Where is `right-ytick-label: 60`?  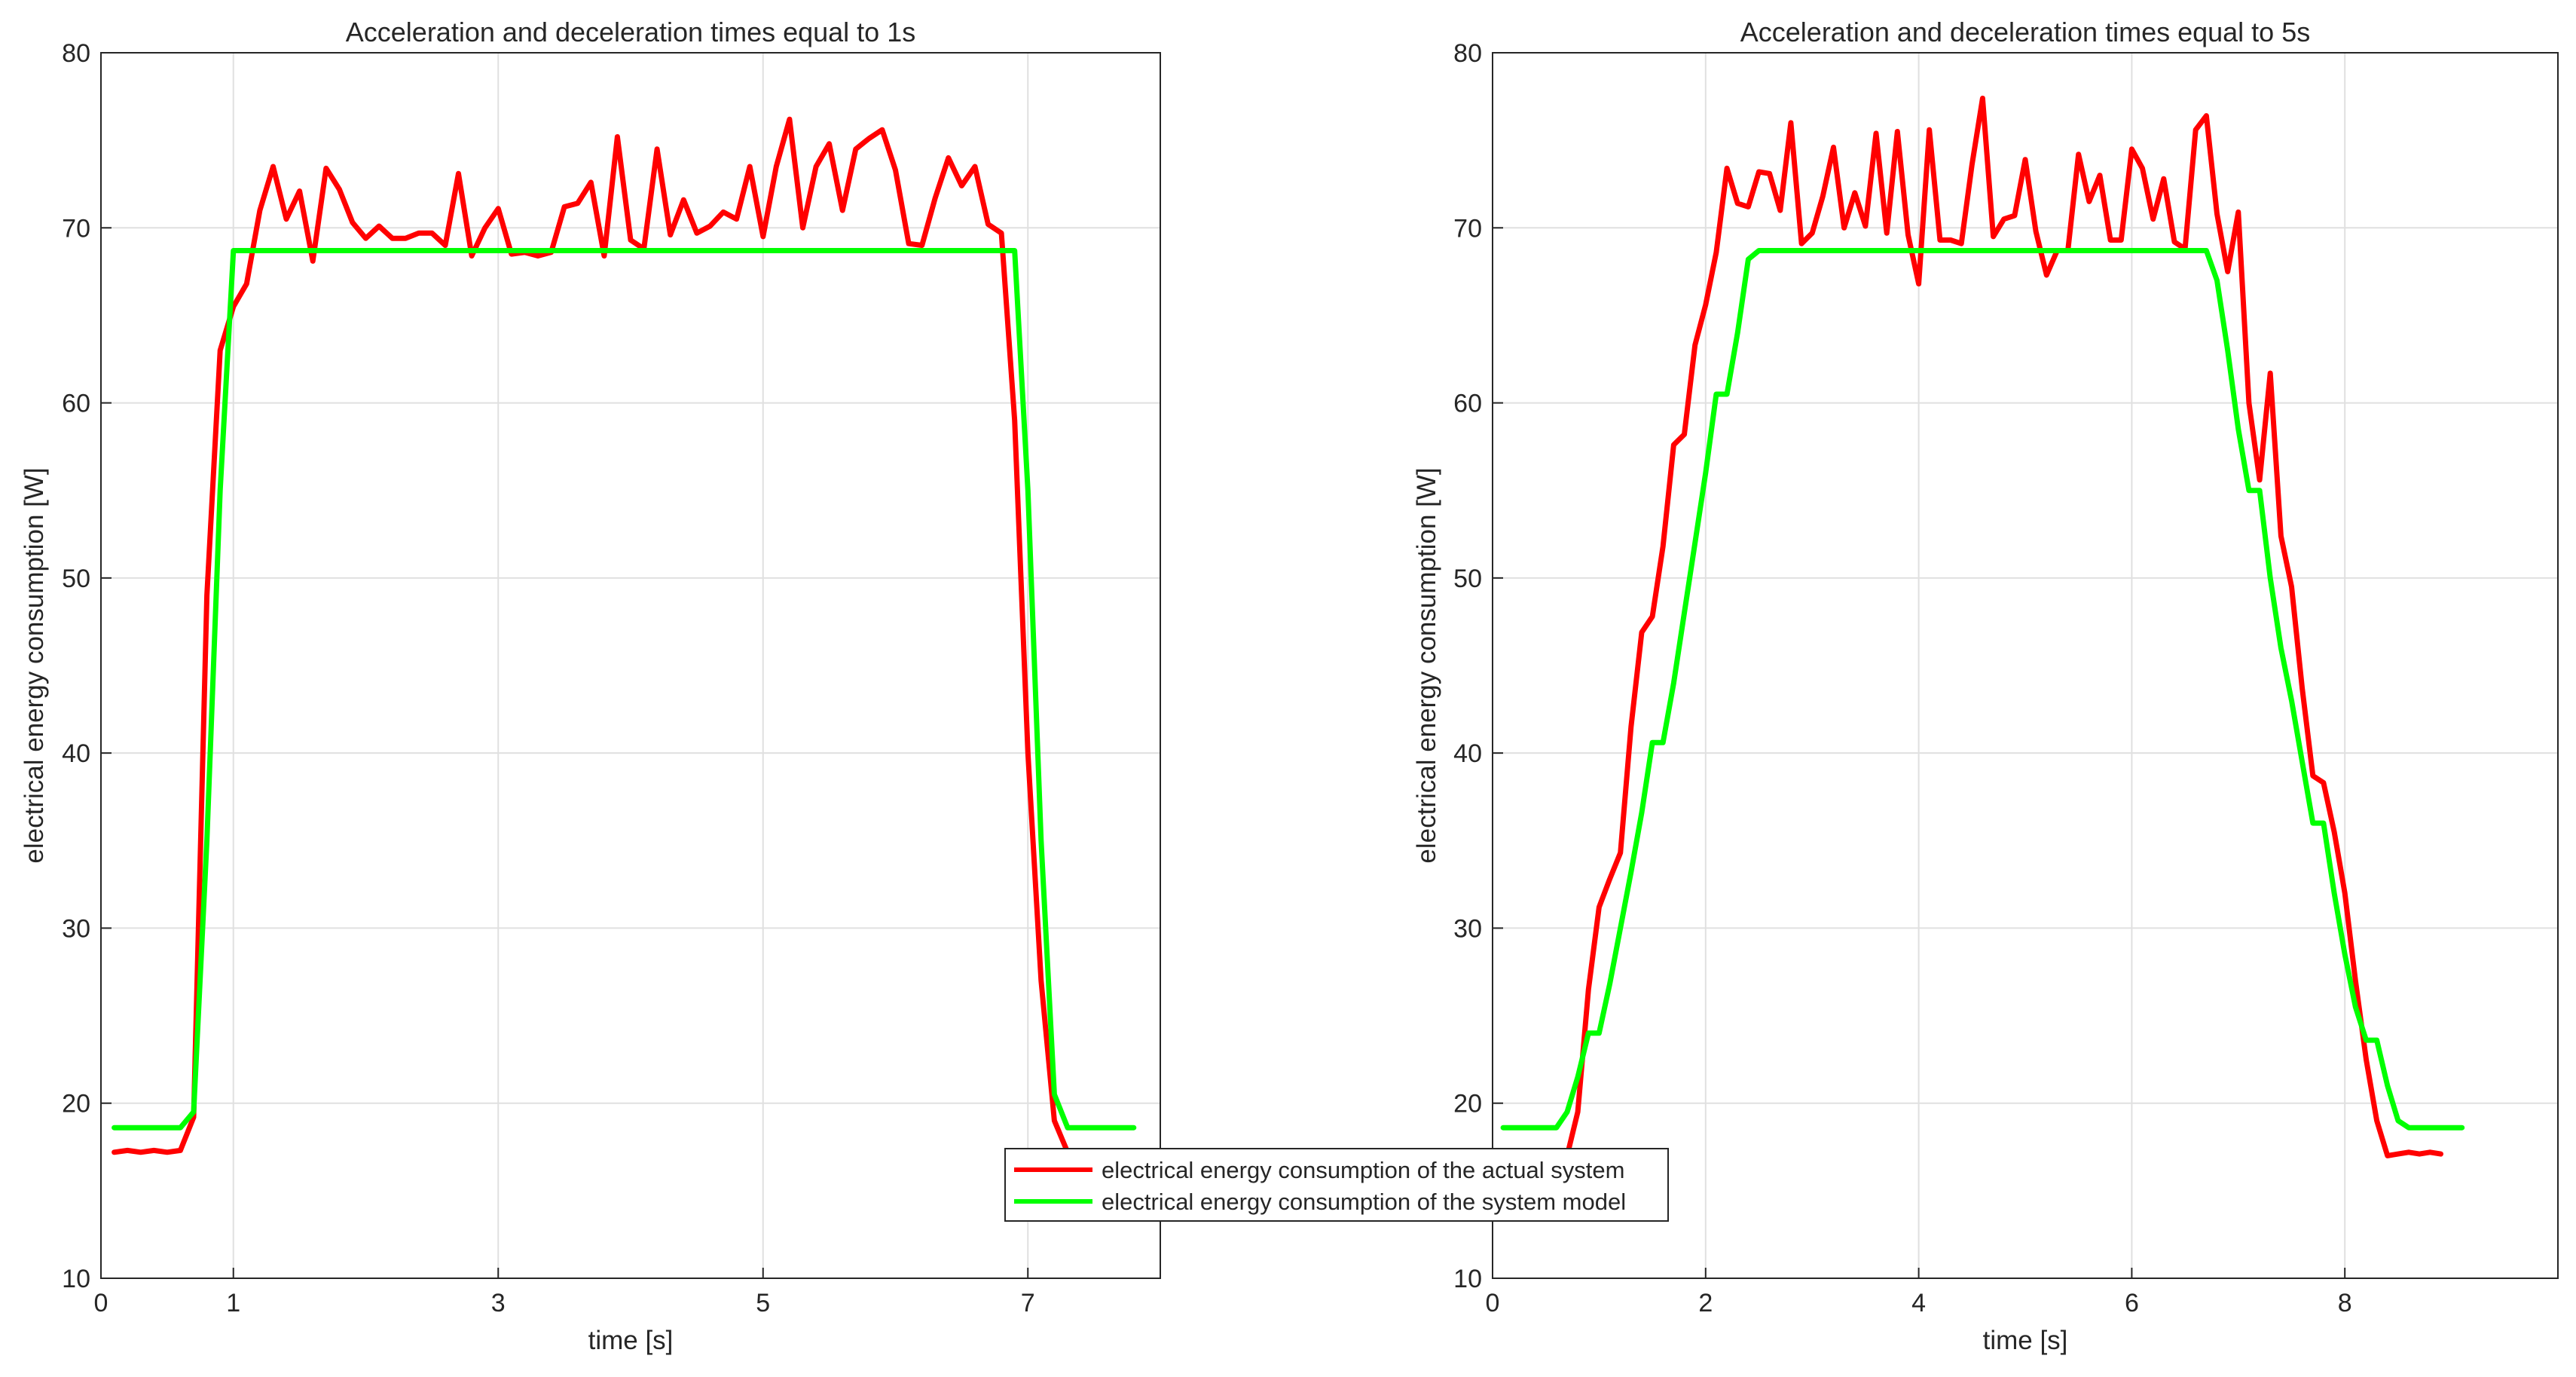
right-ytick-label: 60 is located at coordinates (1467, 404).